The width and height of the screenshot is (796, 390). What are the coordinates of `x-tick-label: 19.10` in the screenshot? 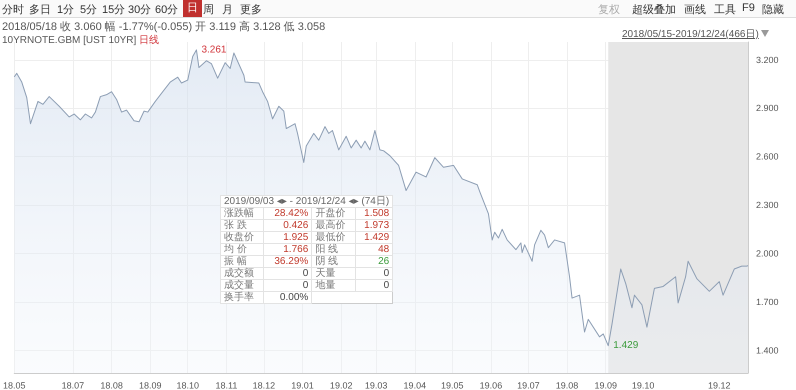 It's located at (643, 385).